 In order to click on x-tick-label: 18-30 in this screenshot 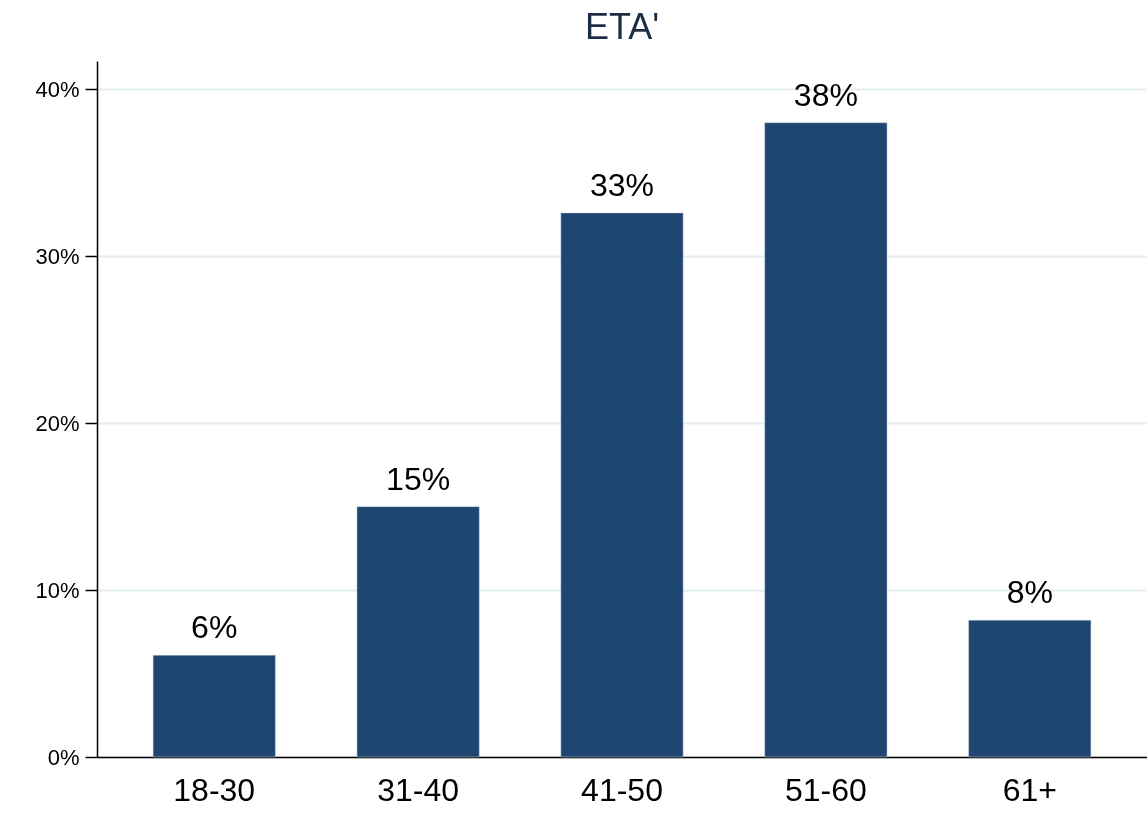, I will do `click(214, 789)`.